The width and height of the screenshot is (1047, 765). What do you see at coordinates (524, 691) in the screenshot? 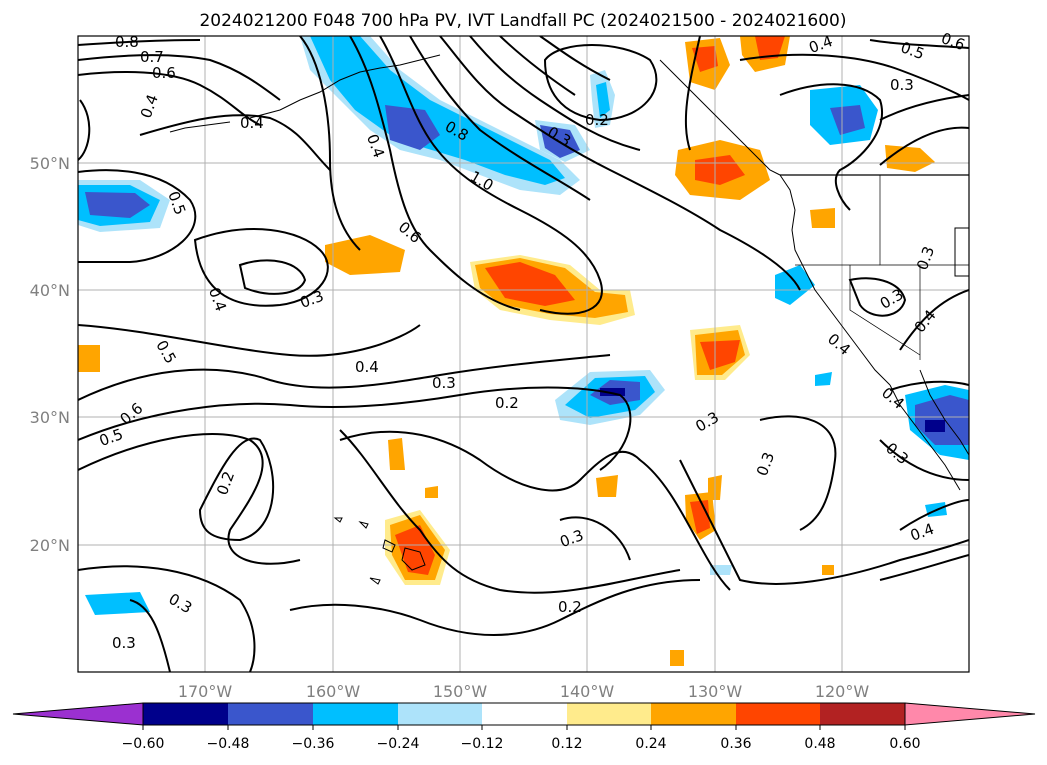
I see `longitude-labels: 170°W 160°W 150°W 140°W 130°W 120°W` at bounding box center [524, 691].